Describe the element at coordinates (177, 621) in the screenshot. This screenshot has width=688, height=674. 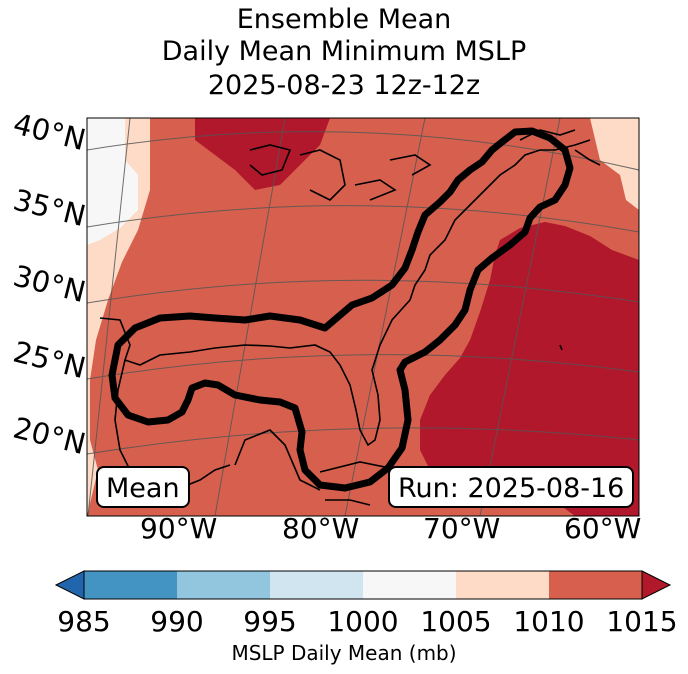
I see `colorbar-tick-990: 990` at that location.